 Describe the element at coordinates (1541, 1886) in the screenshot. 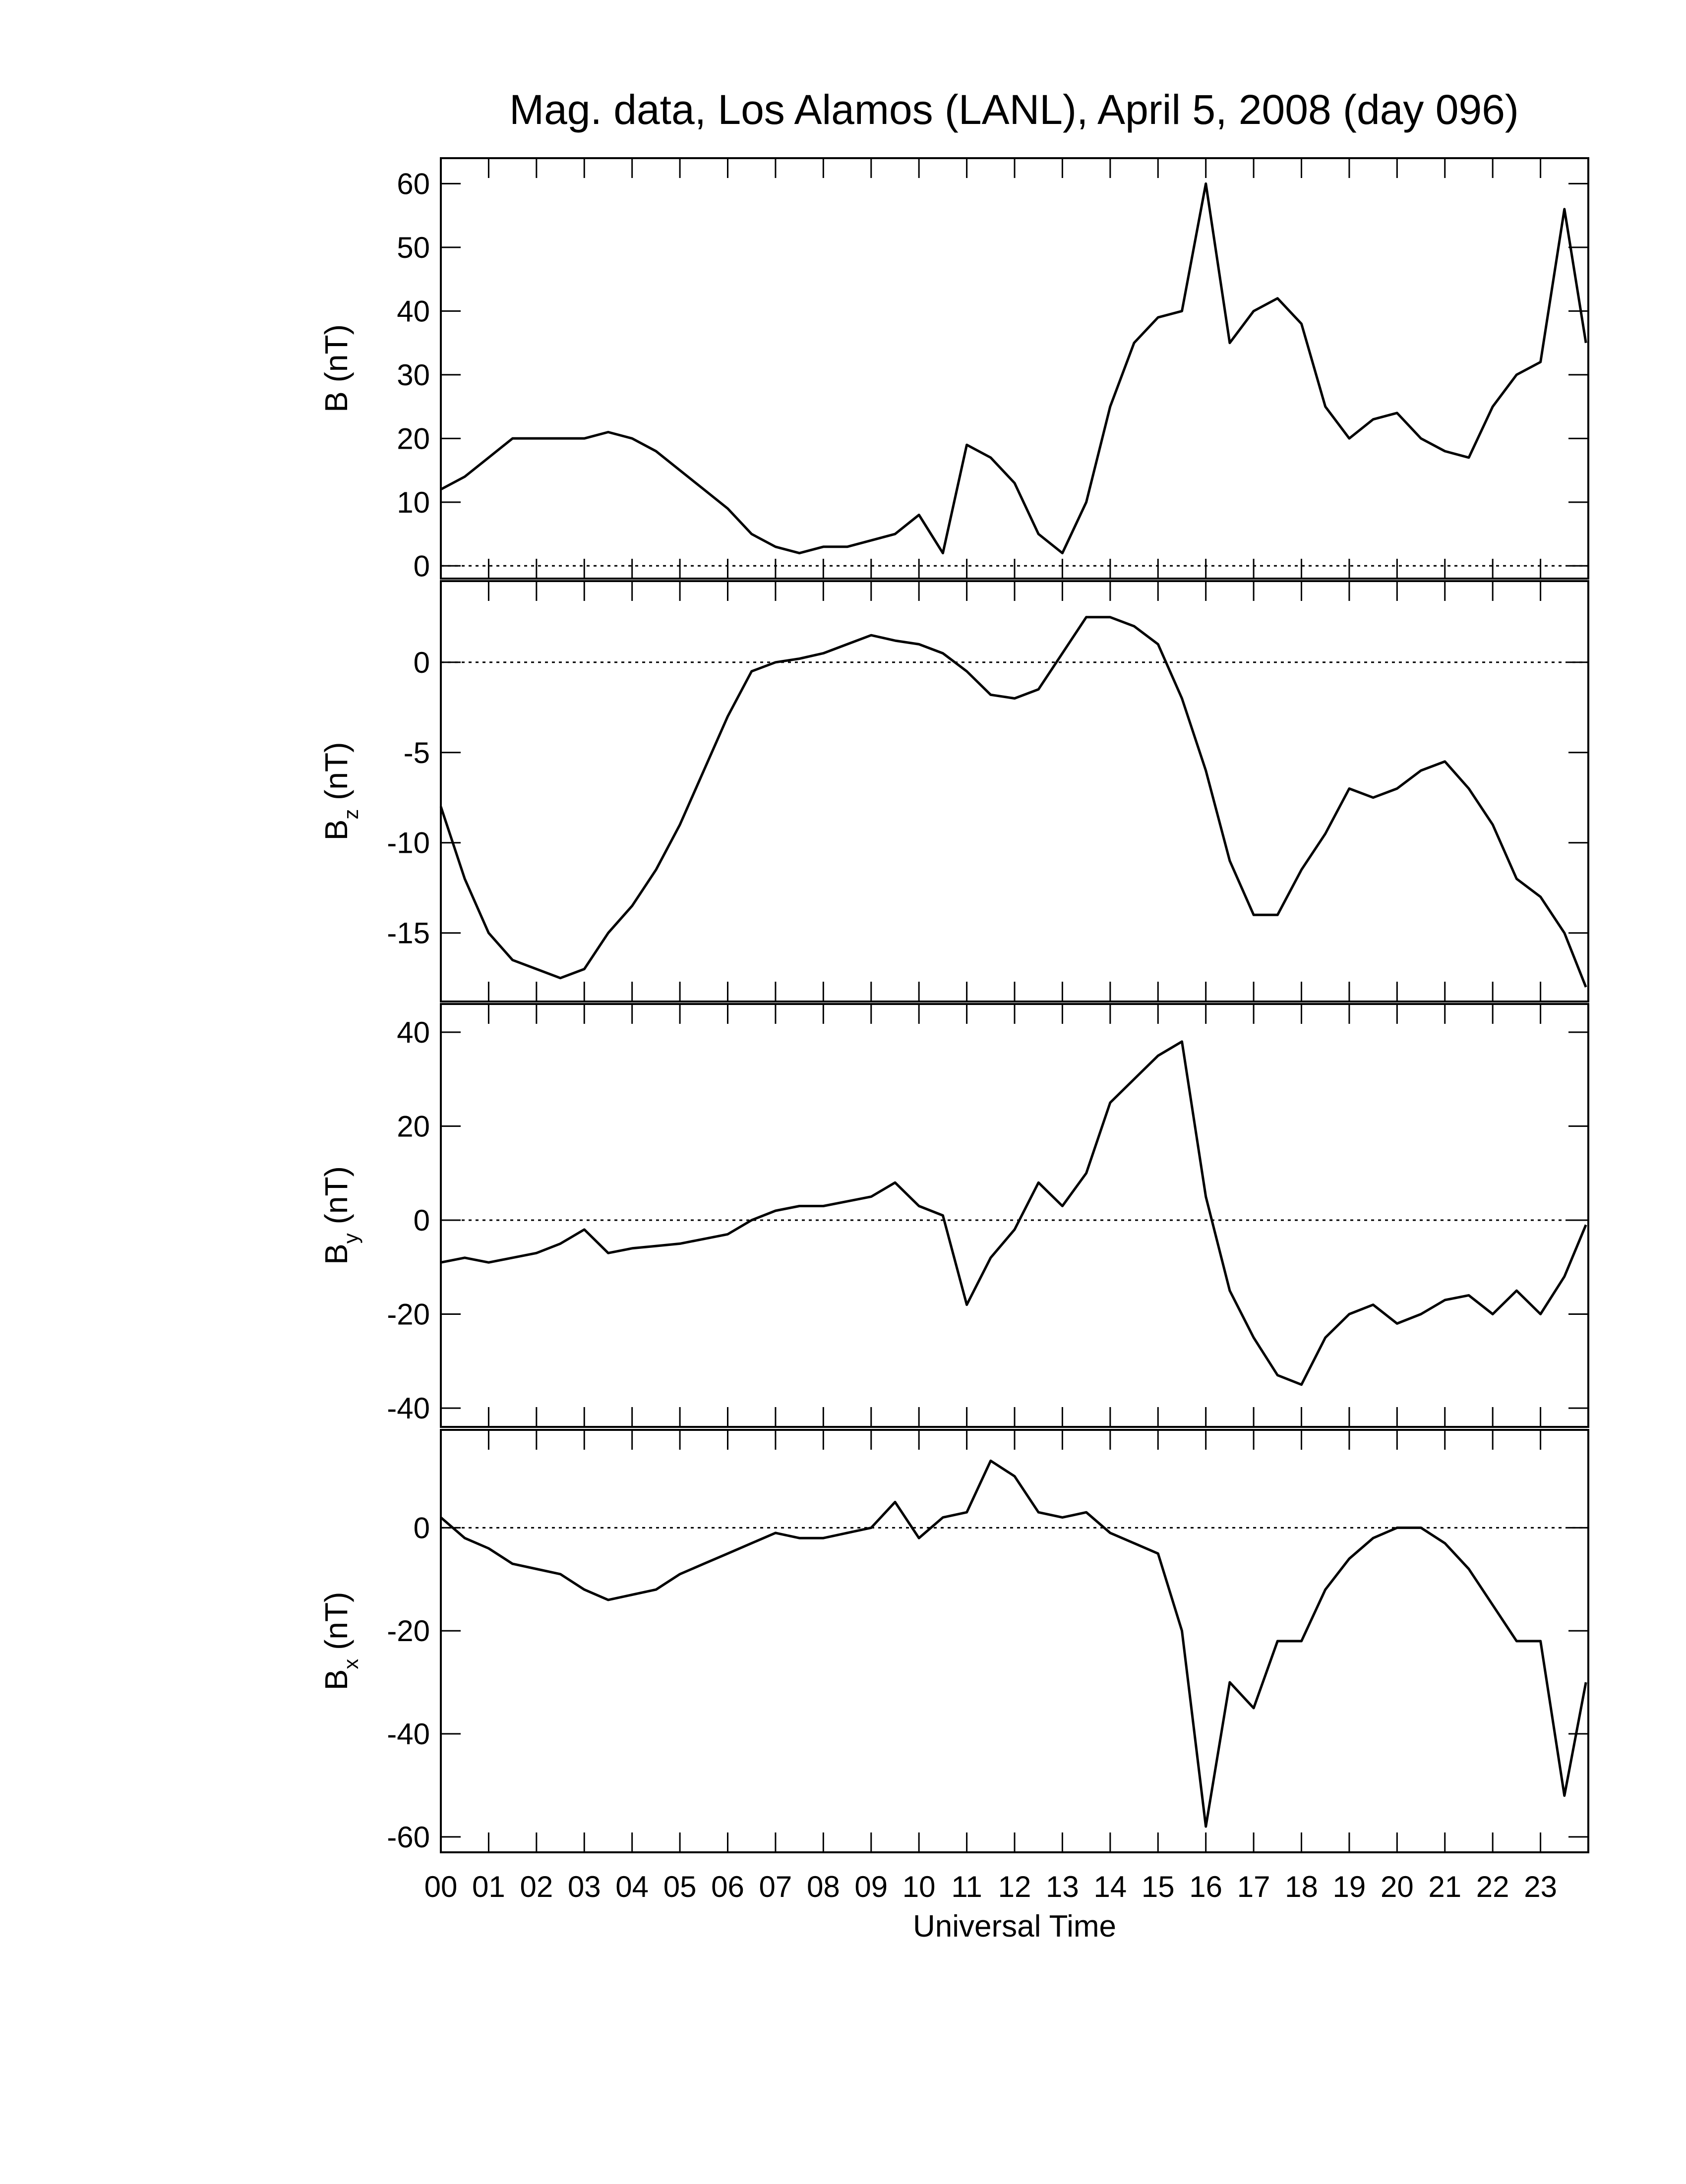

I see `x-tick-label: 23` at that location.